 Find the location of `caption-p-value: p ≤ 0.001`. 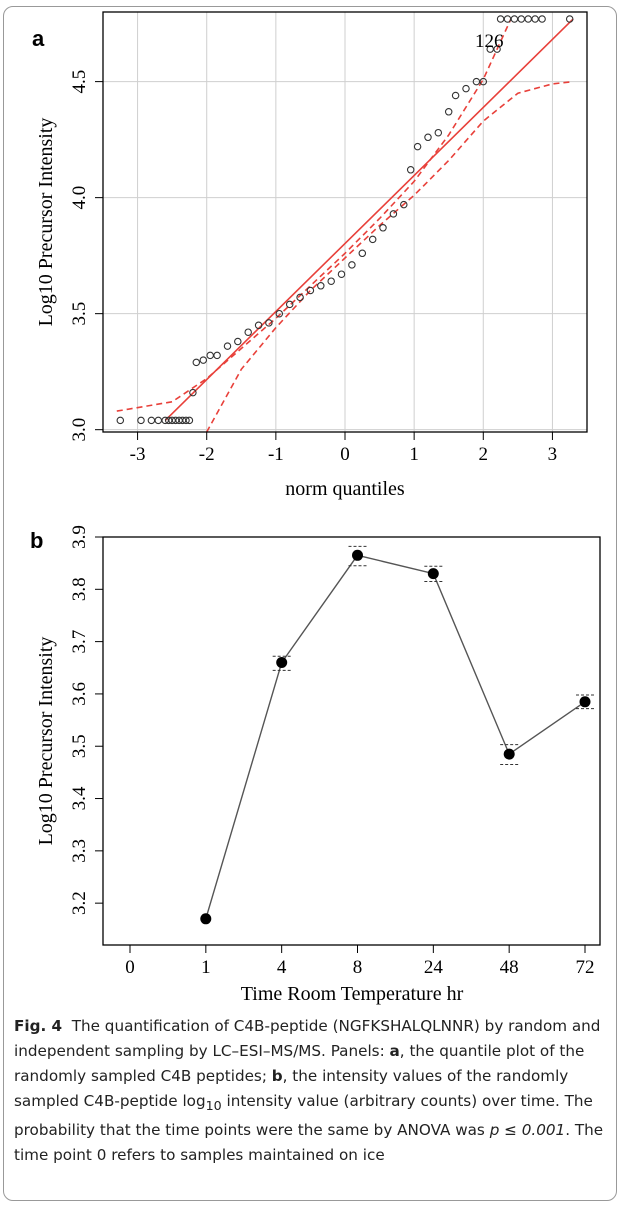

caption-p-value: p ≤ 0.001 is located at coordinates (527, 1130).